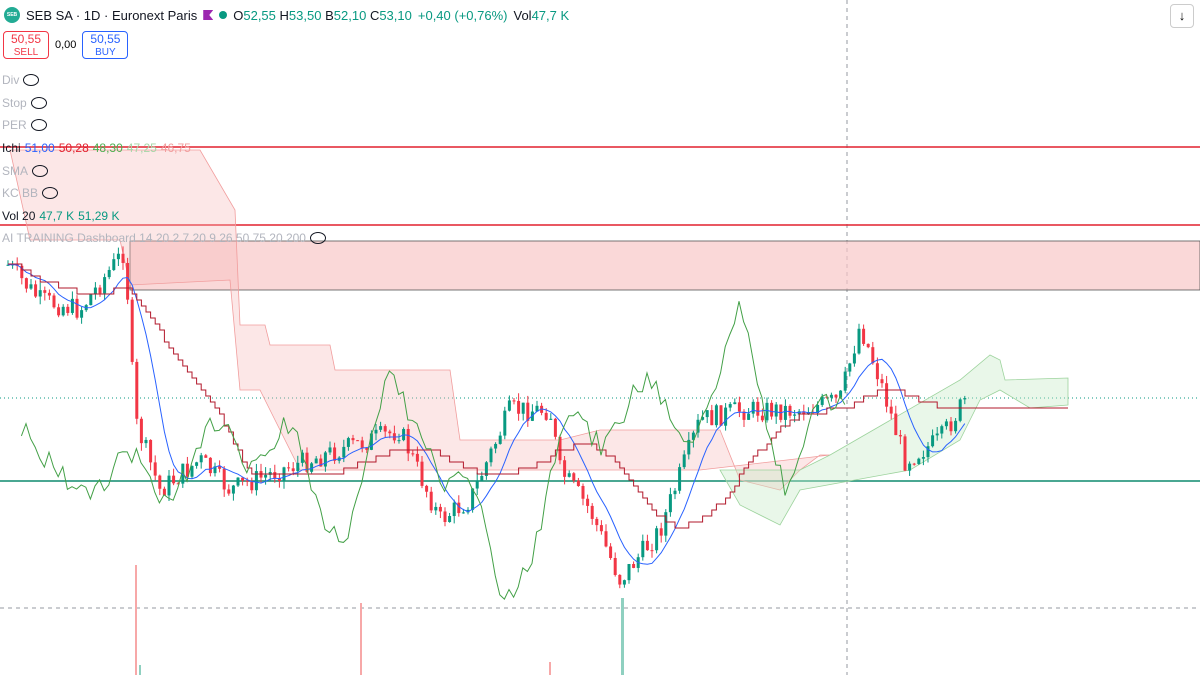 This screenshot has width=1200, height=675. What do you see at coordinates (164, 103) in the screenshot?
I see `indicator: Stop` at bounding box center [164, 103].